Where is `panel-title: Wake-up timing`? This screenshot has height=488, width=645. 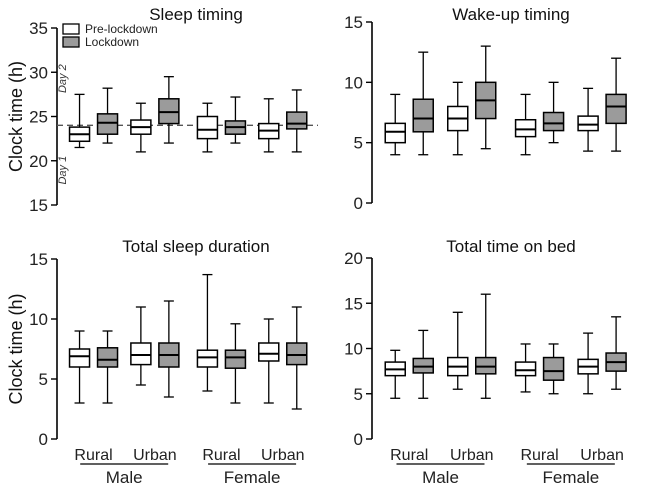
panel-title: Wake-up timing is located at coordinates (510, 14).